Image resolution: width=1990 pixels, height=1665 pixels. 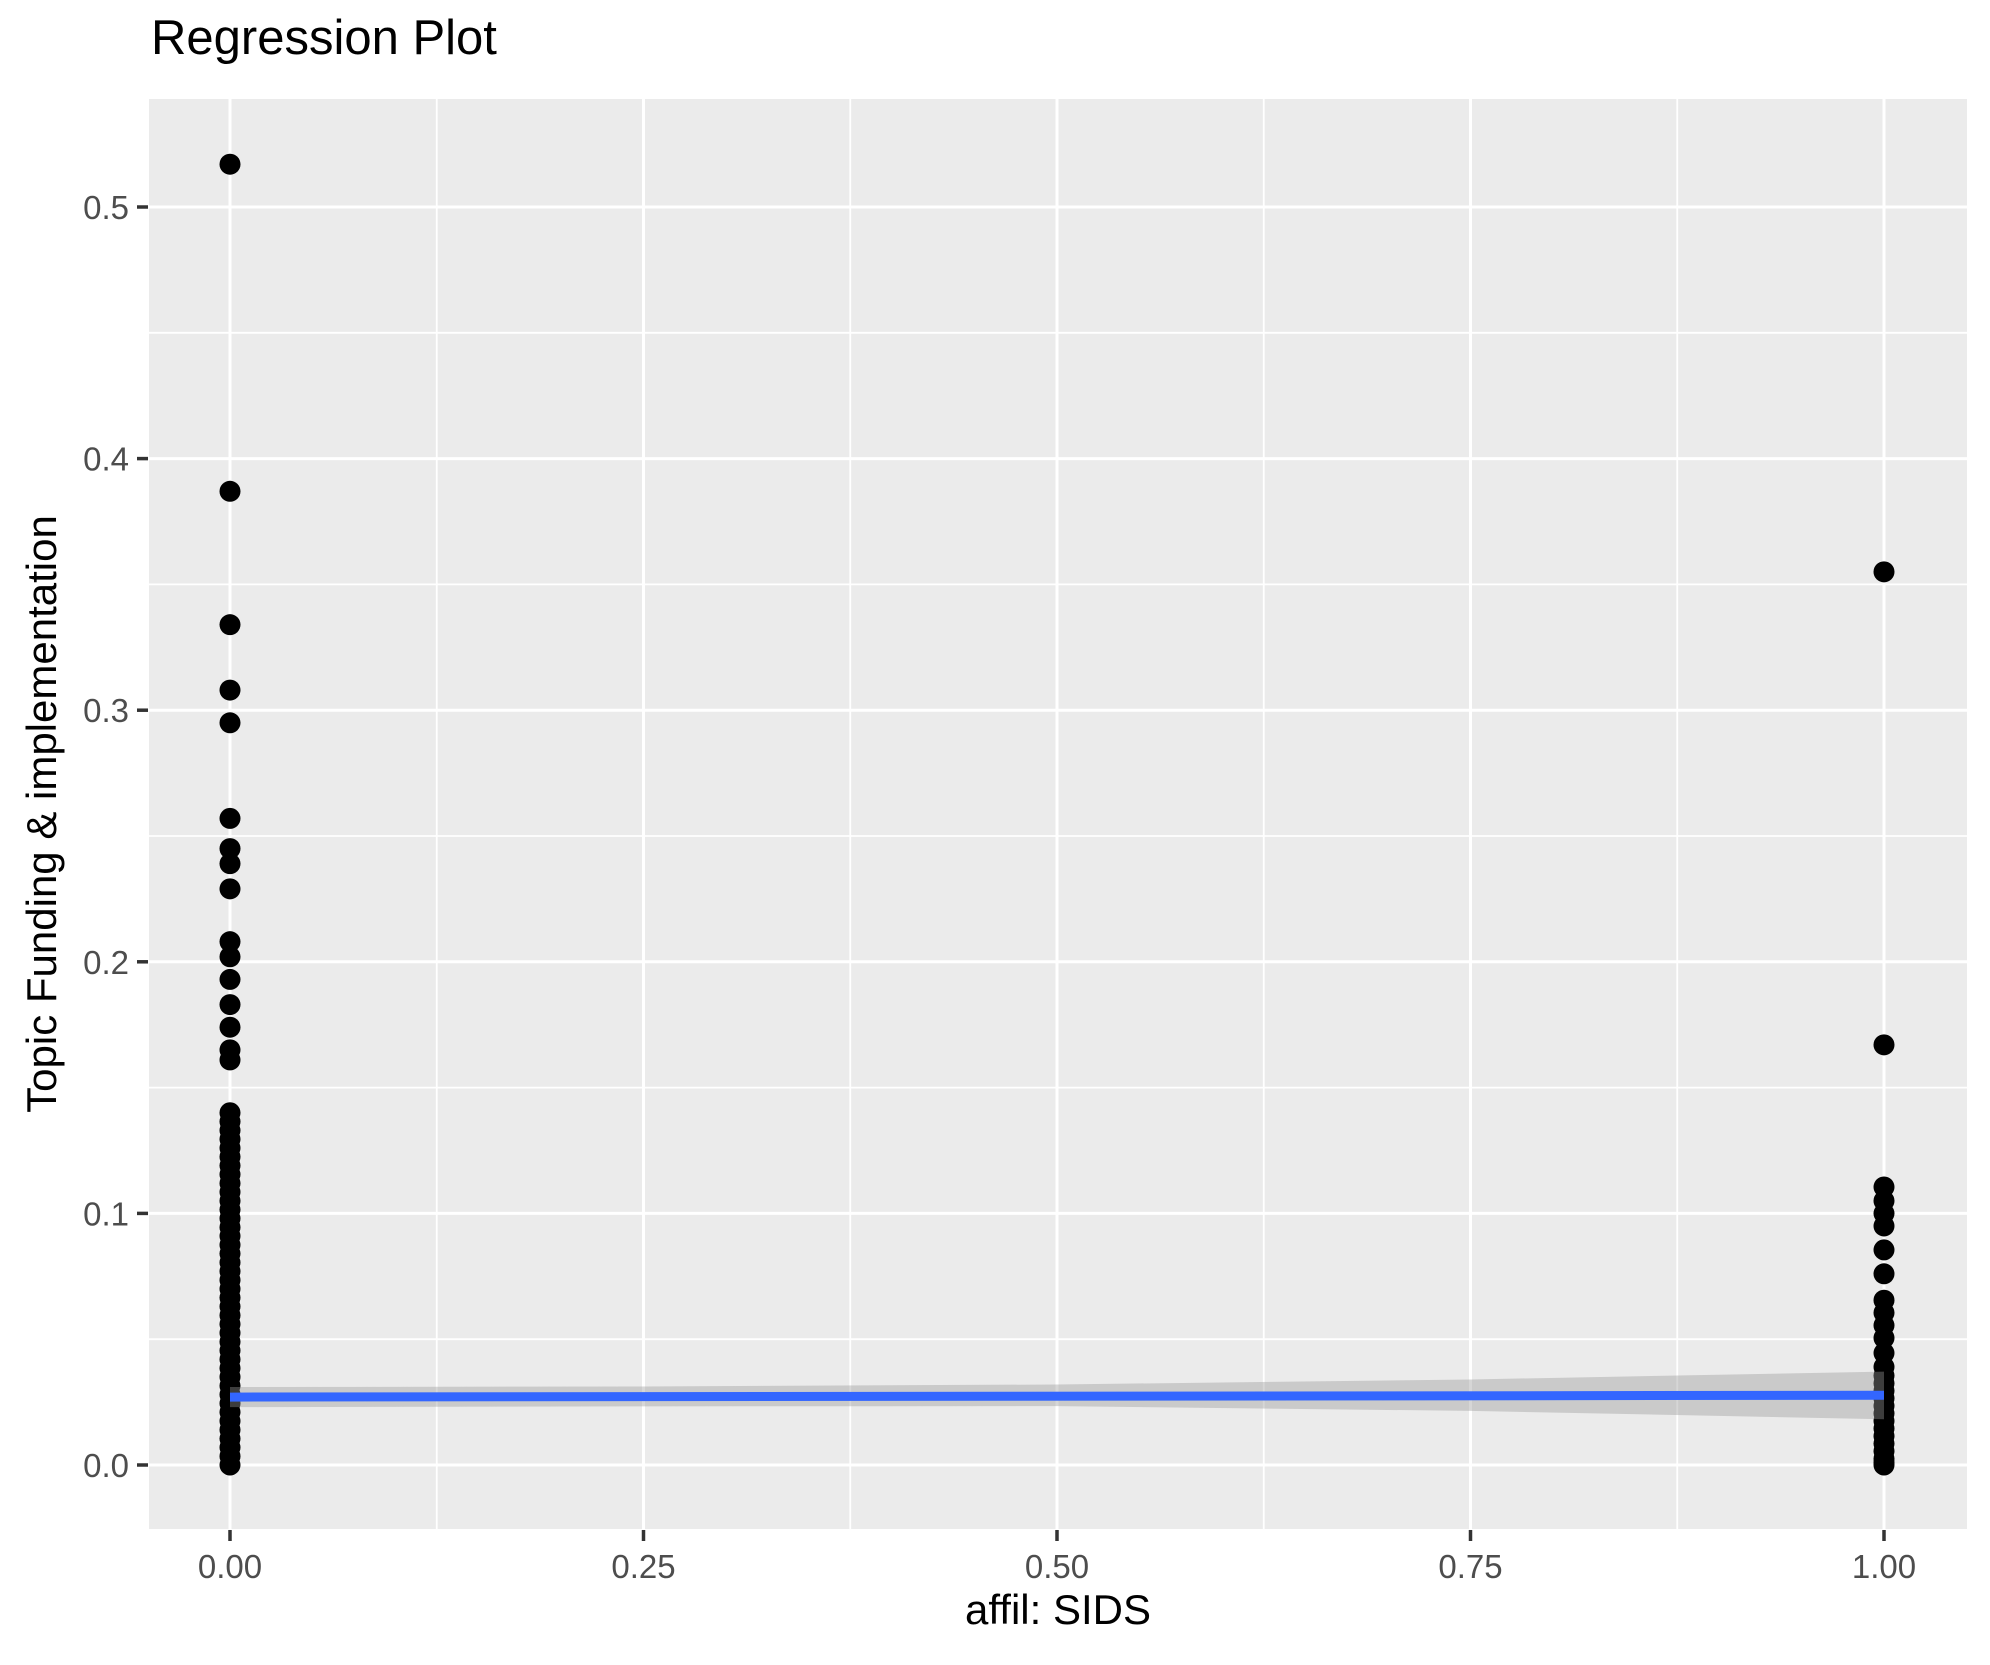 What do you see at coordinates (106, 1213) in the screenshot?
I see `y-tick-label: 0.1` at bounding box center [106, 1213].